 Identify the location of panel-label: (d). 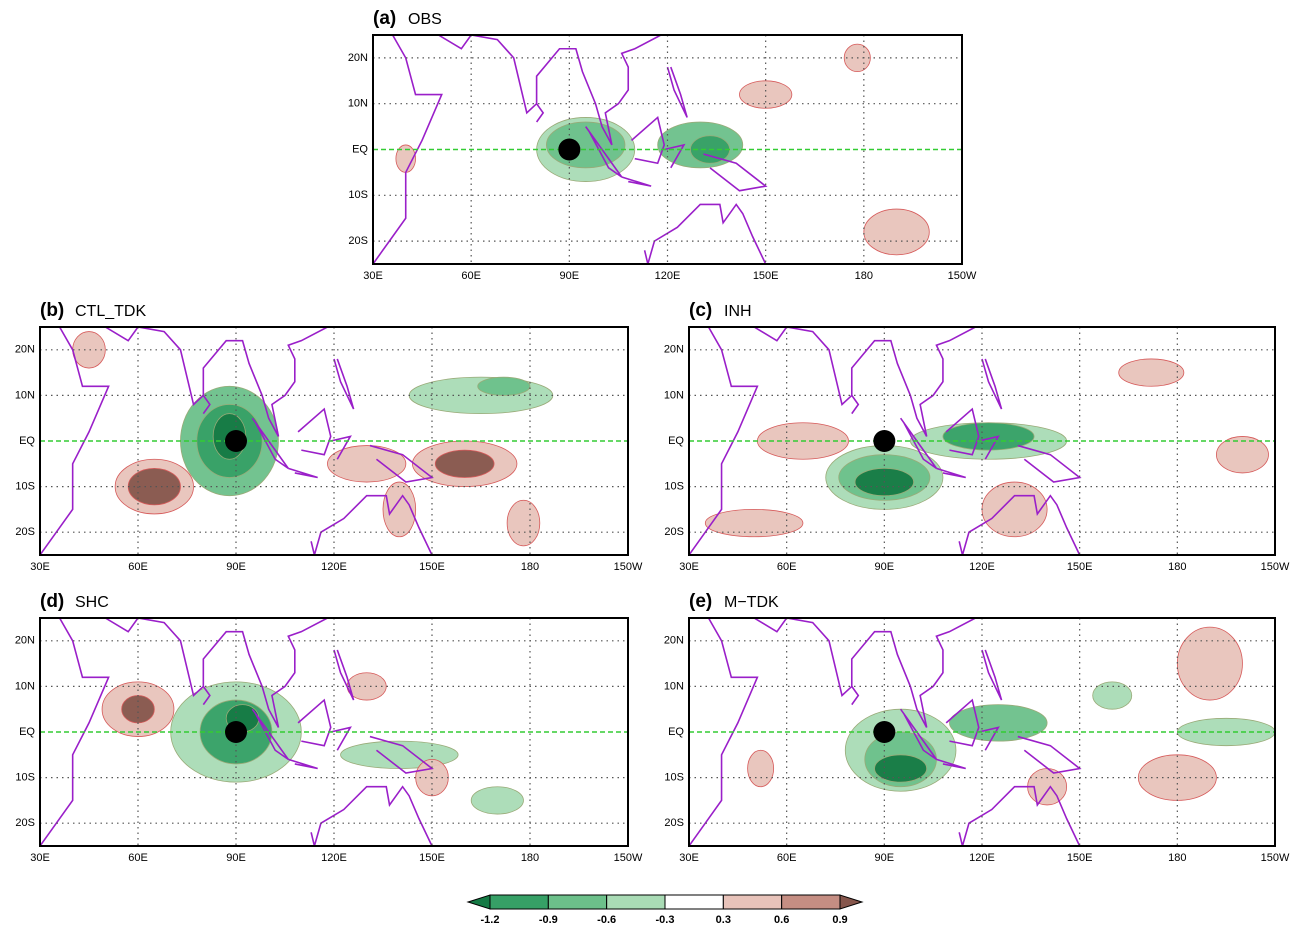
(52, 601).